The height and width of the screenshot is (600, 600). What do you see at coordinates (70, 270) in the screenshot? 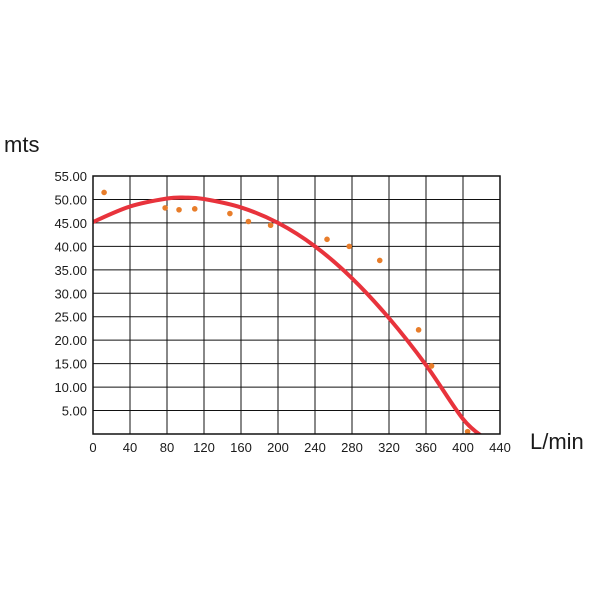
I see `y-tick-label: 35.00` at bounding box center [70, 270].